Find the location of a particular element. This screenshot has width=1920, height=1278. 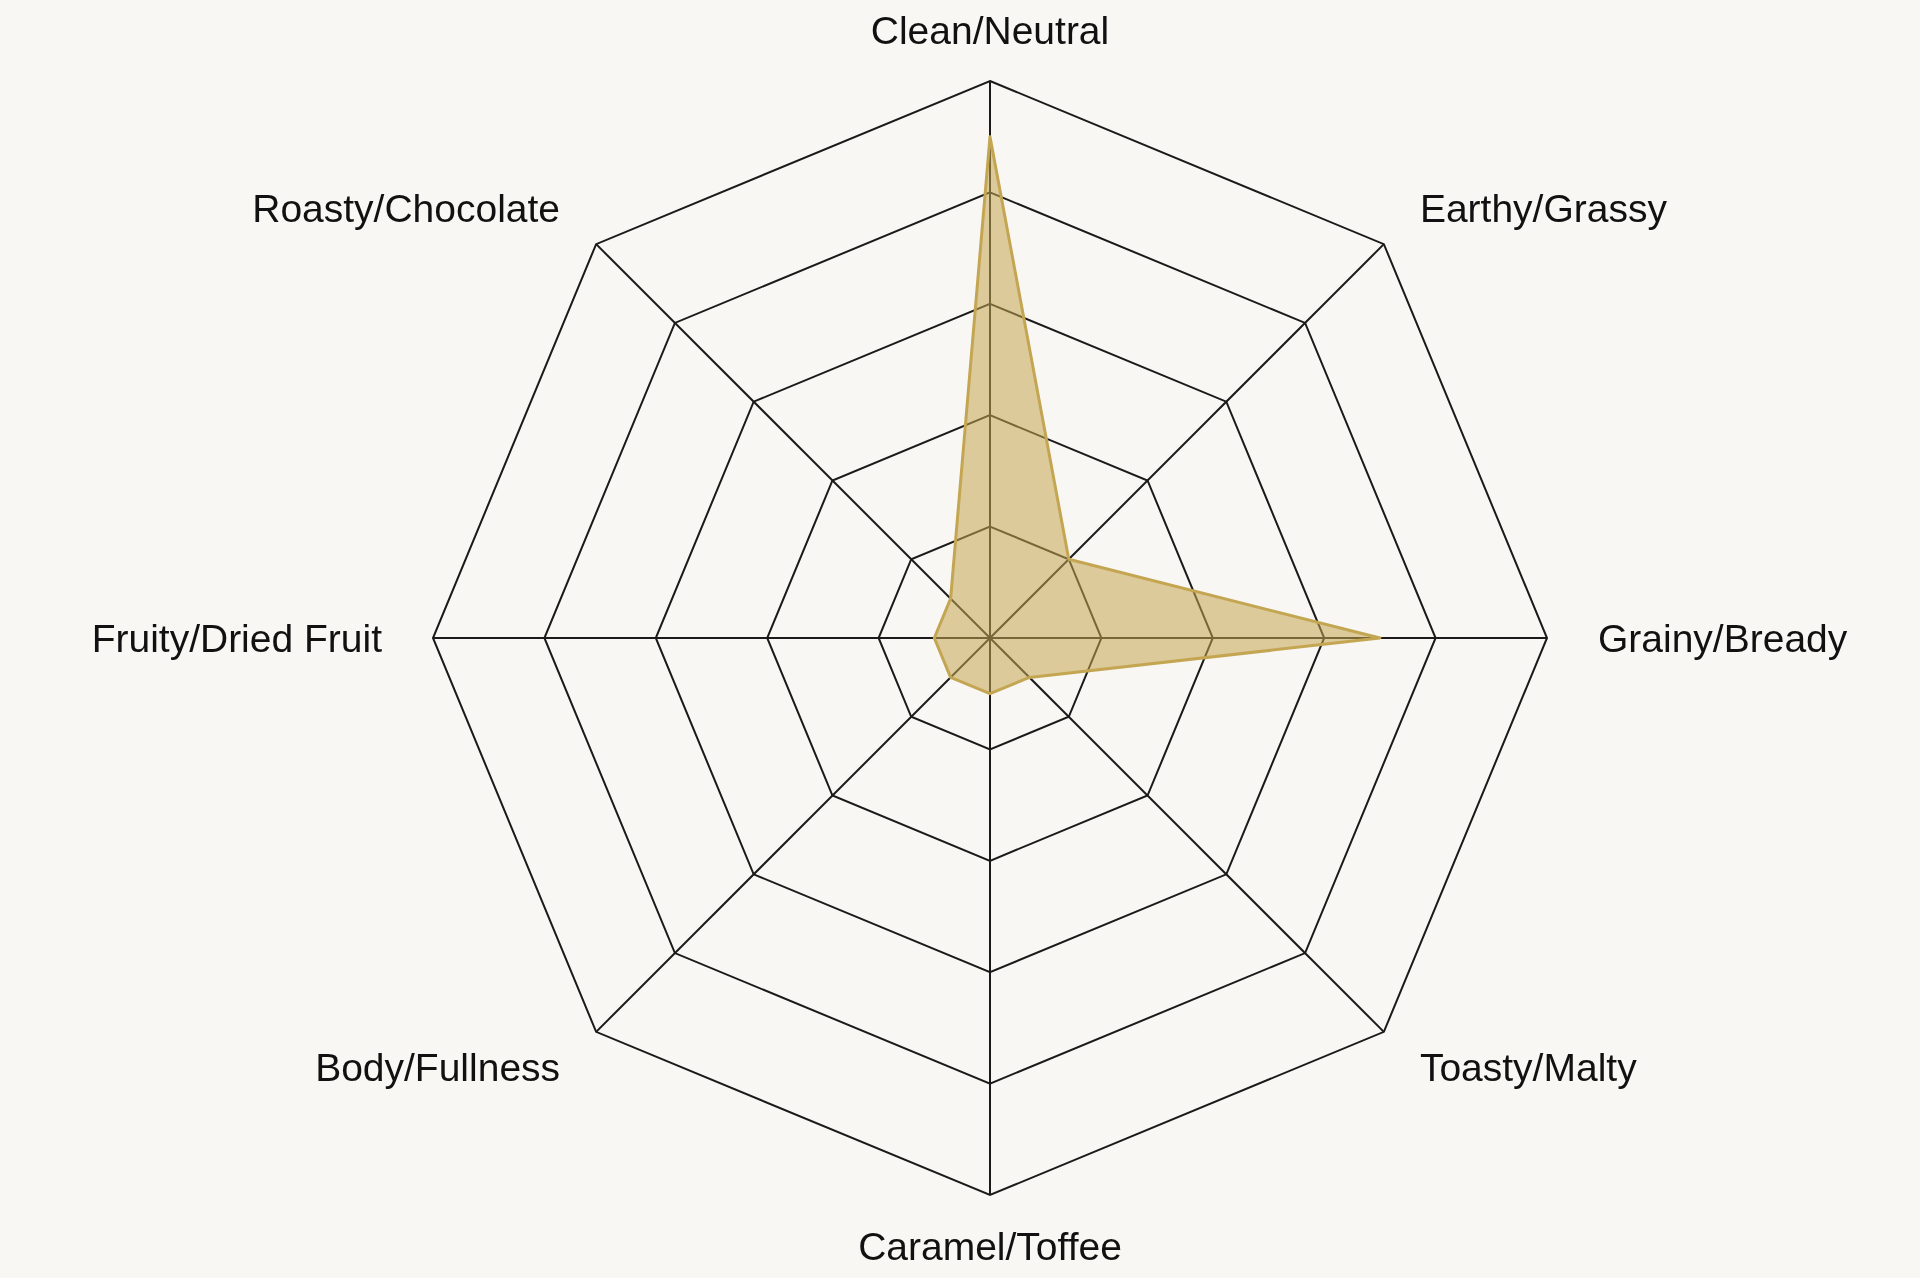

spoke-label: Caramel/Toffee is located at coordinates (990, 1246).